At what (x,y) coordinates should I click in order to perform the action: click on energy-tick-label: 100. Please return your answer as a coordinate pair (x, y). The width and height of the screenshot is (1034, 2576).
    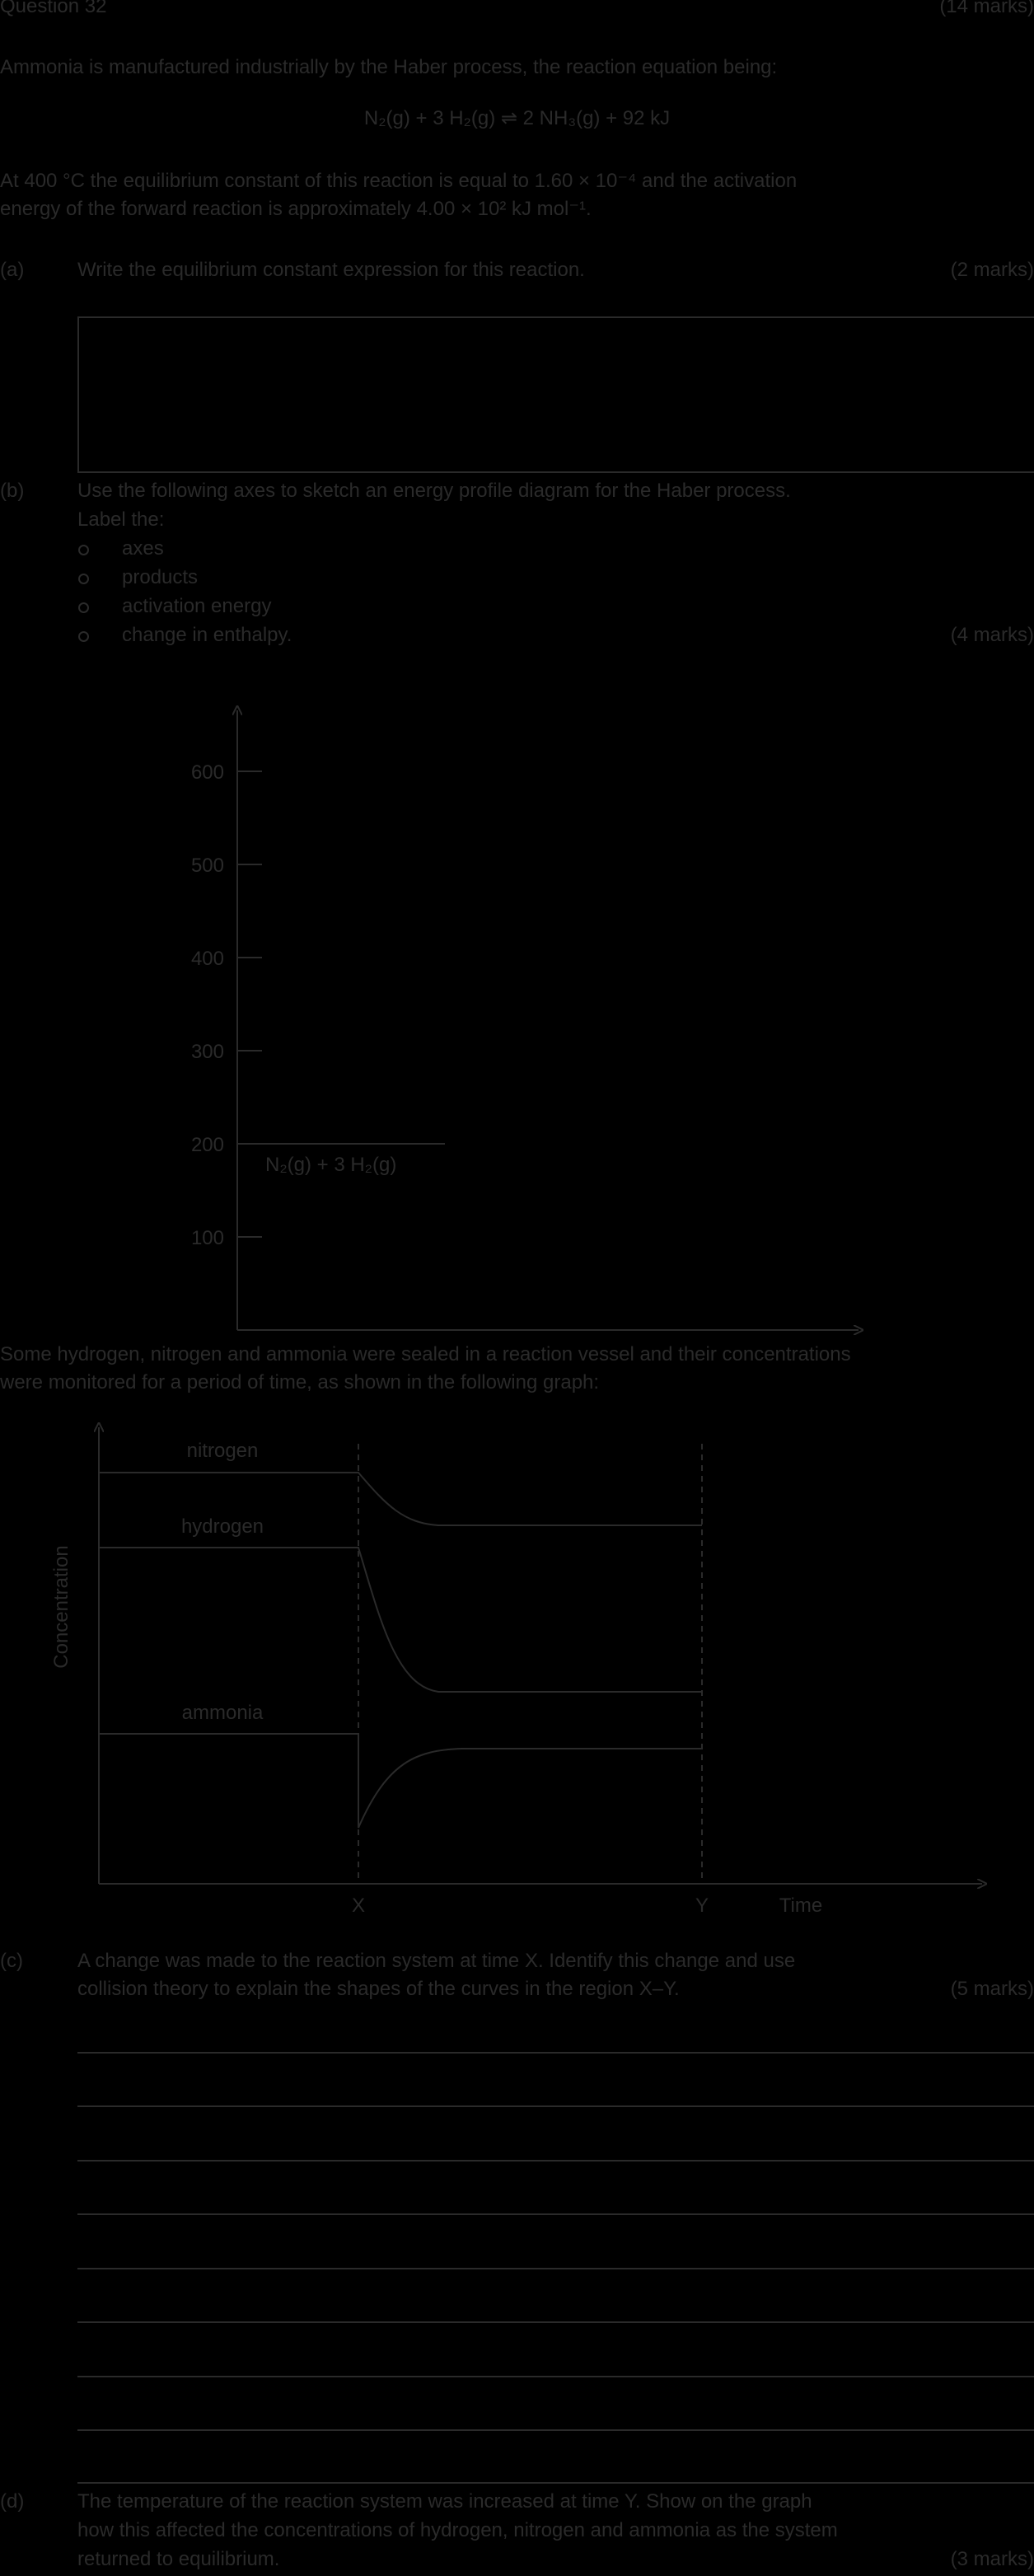
    Looking at the image, I should click on (208, 1238).